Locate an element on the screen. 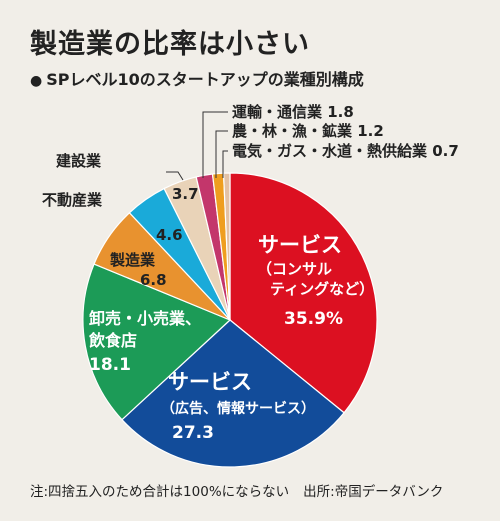 The height and width of the screenshot is (521, 500). label-service-ads-line1: サービス is located at coordinates (210, 382).